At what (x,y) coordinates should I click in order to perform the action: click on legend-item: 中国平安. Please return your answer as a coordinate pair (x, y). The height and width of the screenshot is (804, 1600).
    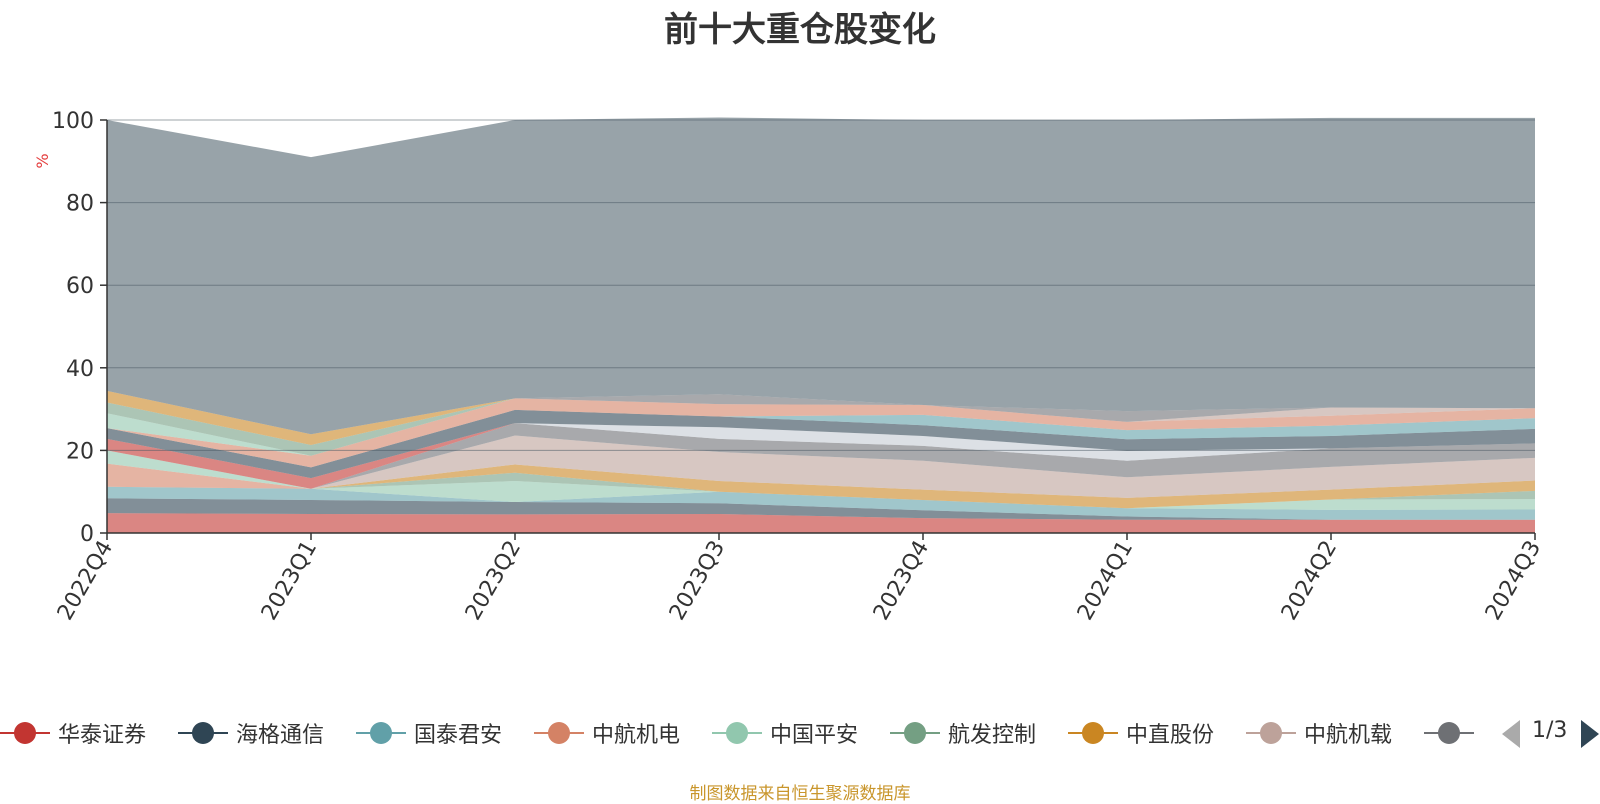
    Looking at the image, I should click on (785, 733).